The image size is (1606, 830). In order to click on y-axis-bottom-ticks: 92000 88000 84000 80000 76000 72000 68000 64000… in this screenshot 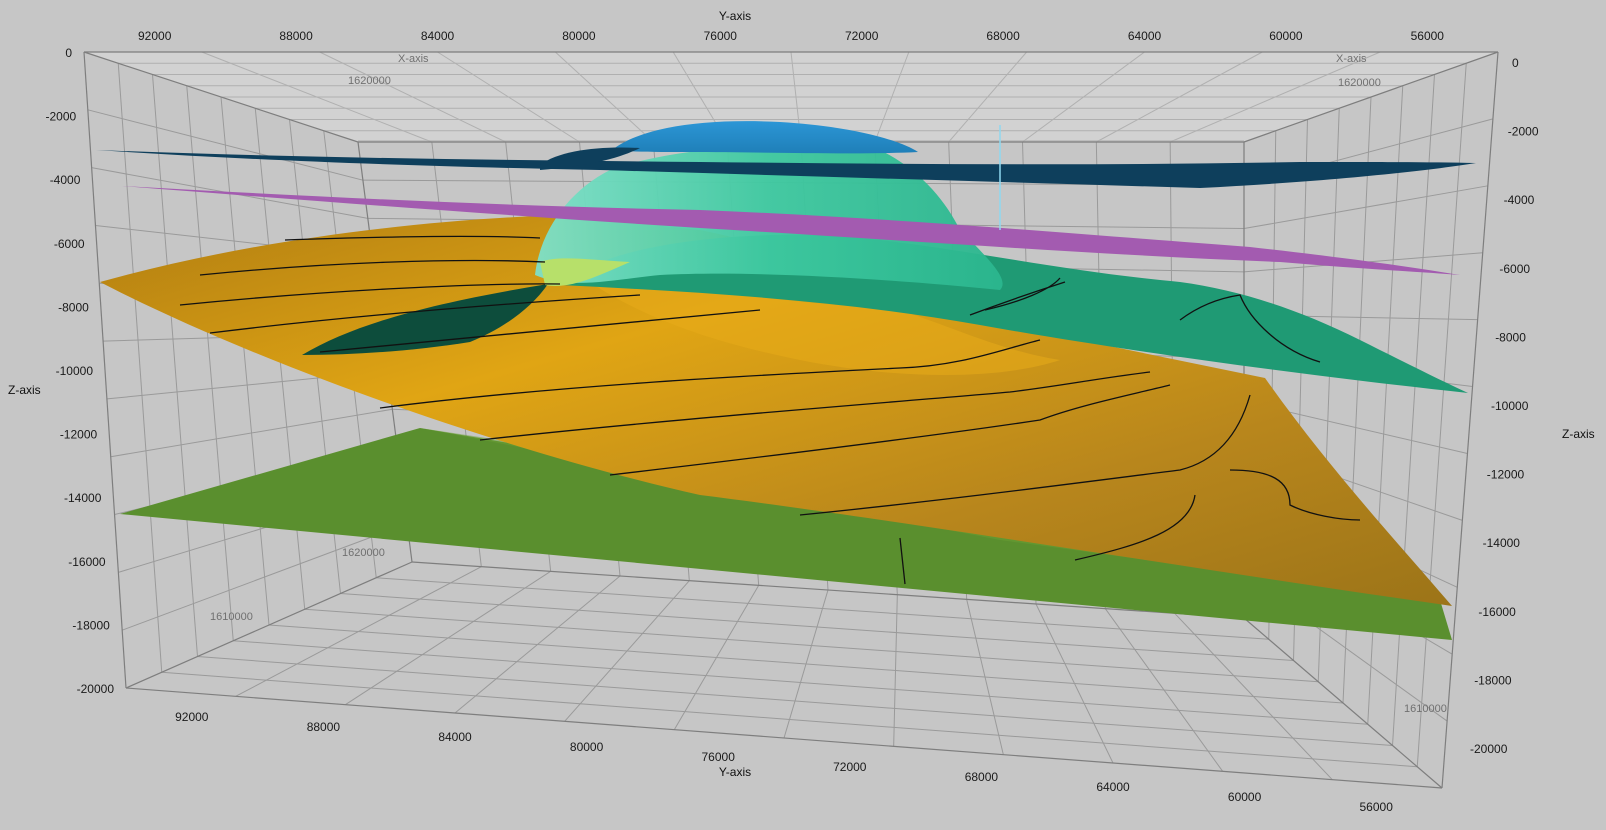, I will do `click(784, 762)`.